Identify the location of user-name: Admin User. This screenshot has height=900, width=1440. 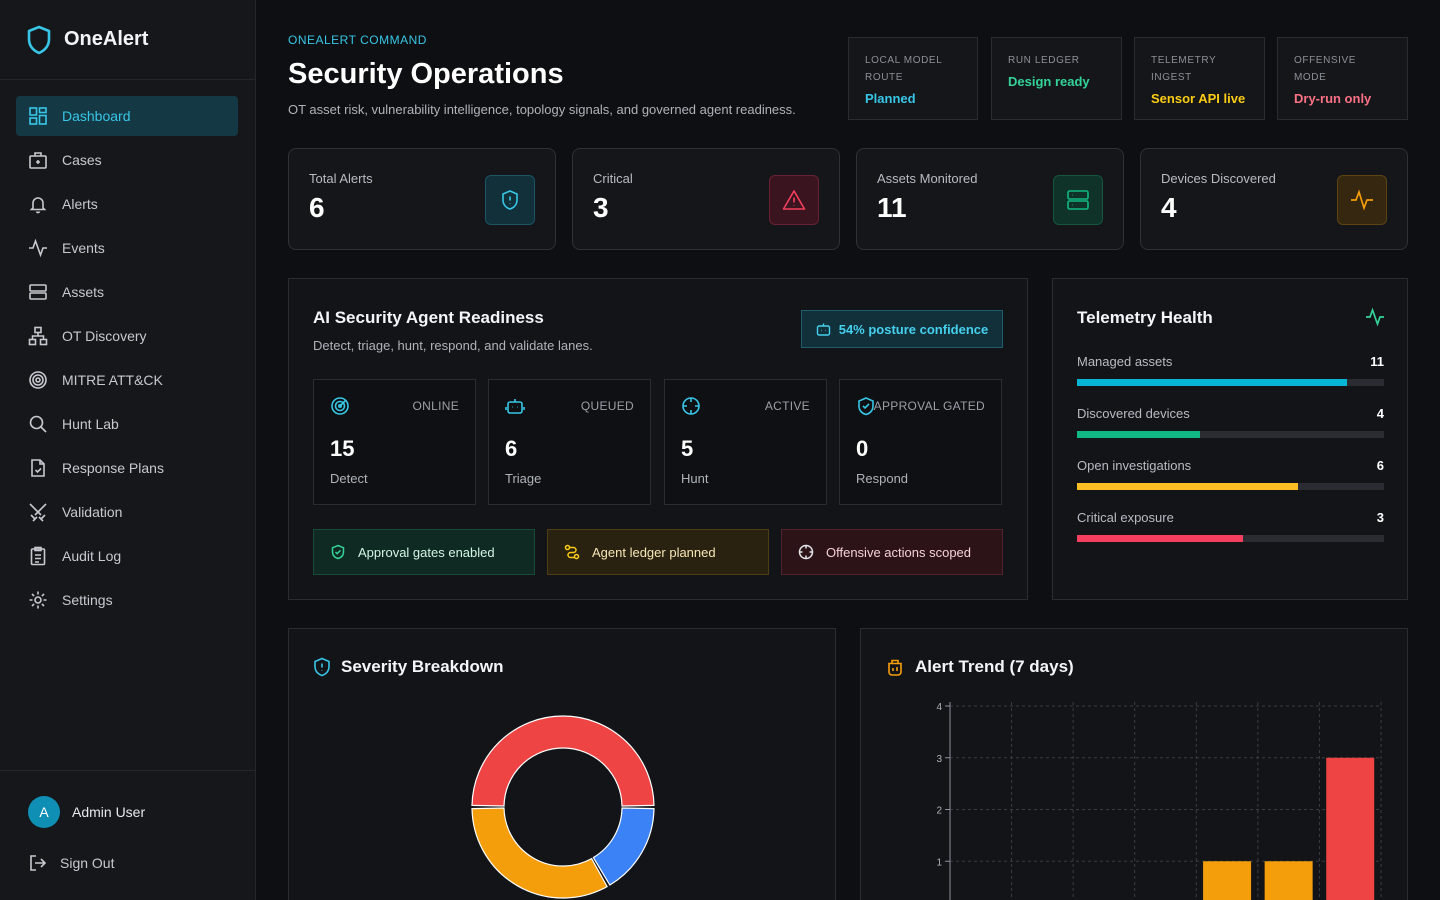
(109, 812).